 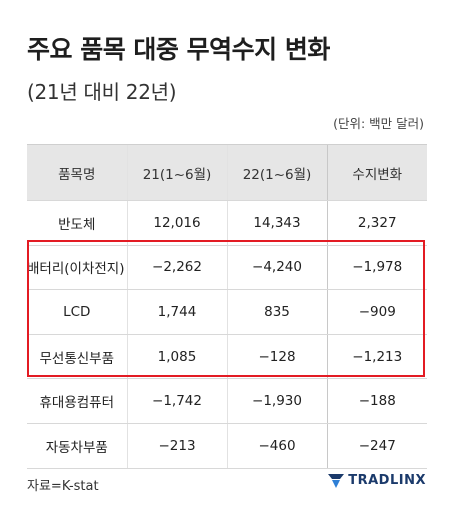 What do you see at coordinates (77, 446) in the screenshot?
I see `cell-item: 자동차부품` at bounding box center [77, 446].